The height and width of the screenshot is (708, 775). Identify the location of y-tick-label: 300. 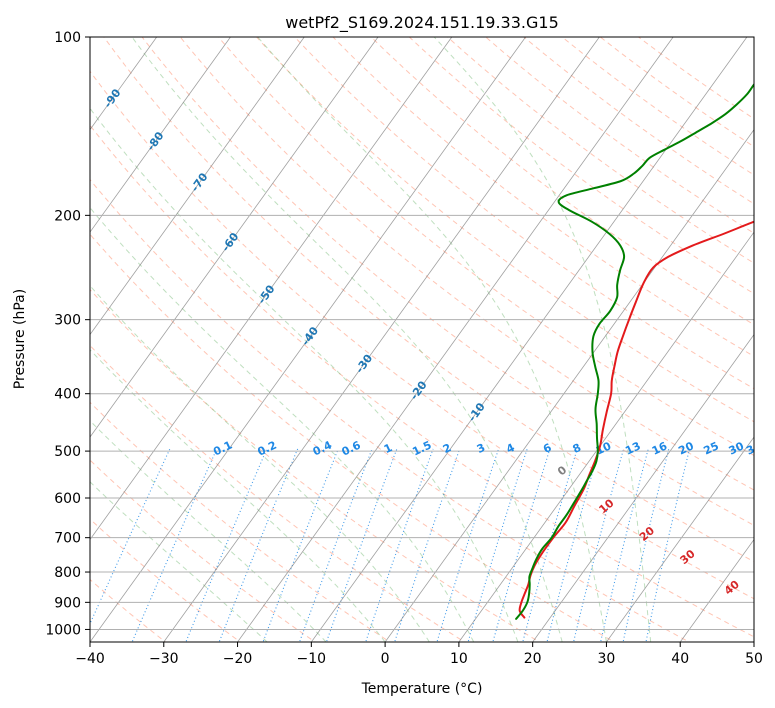
(67, 321).